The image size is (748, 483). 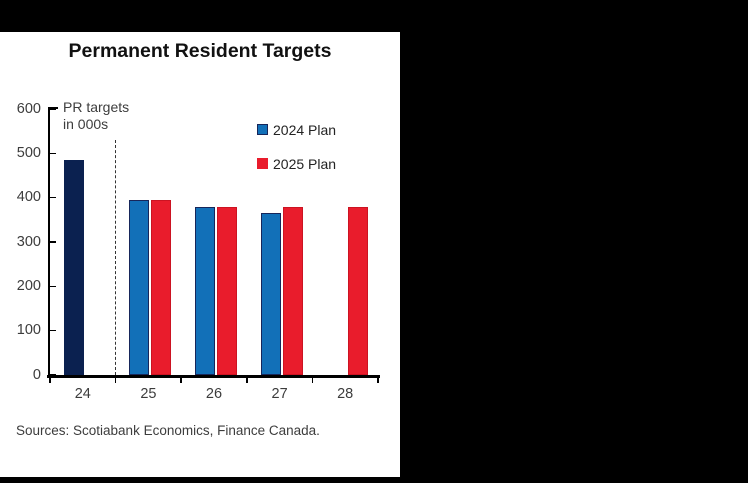 I want to click on y-axis-unit-annotation: PR targets in 000s, so click(x=96, y=116).